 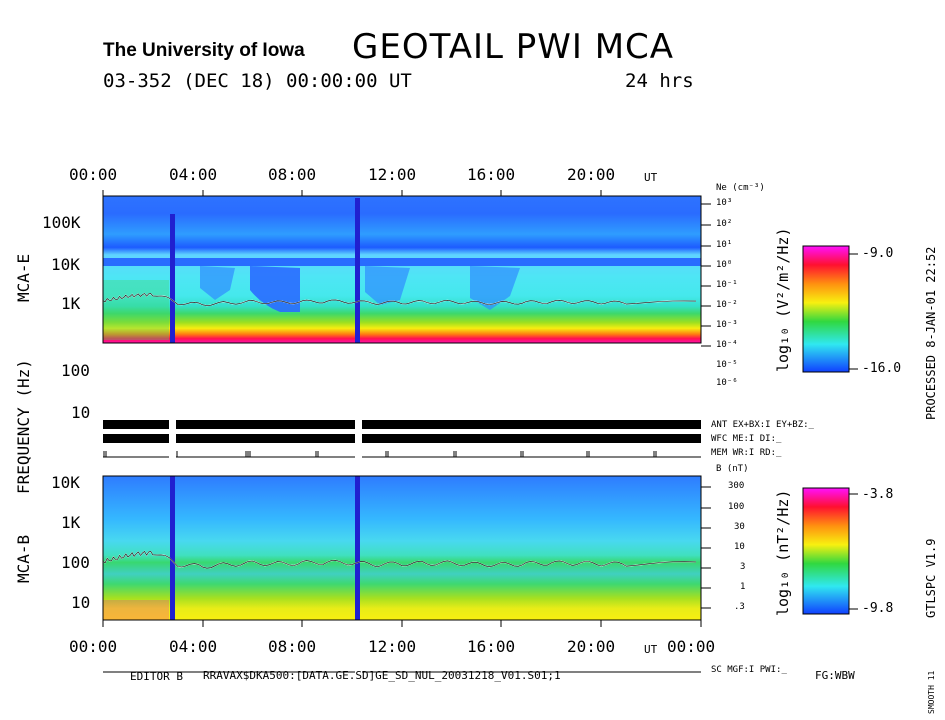 What do you see at coordinates (732, 469) in the screenshot?
I see `b-axis-label: B (nT)` at bounding box center [732, 469].